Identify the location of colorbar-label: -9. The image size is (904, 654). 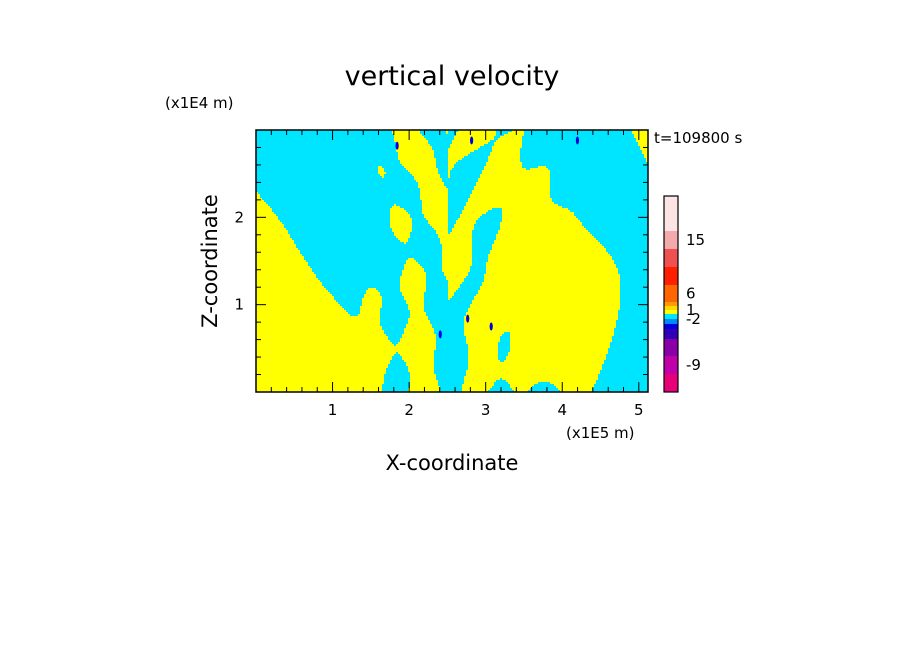
(693, 365).